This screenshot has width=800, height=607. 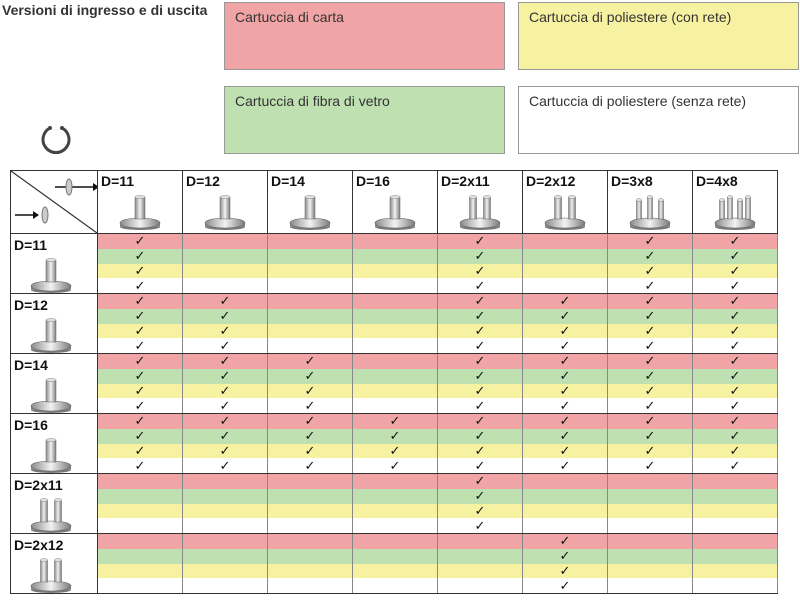 I want to click on column-header-label: D=14, so click(x=288, y=181).